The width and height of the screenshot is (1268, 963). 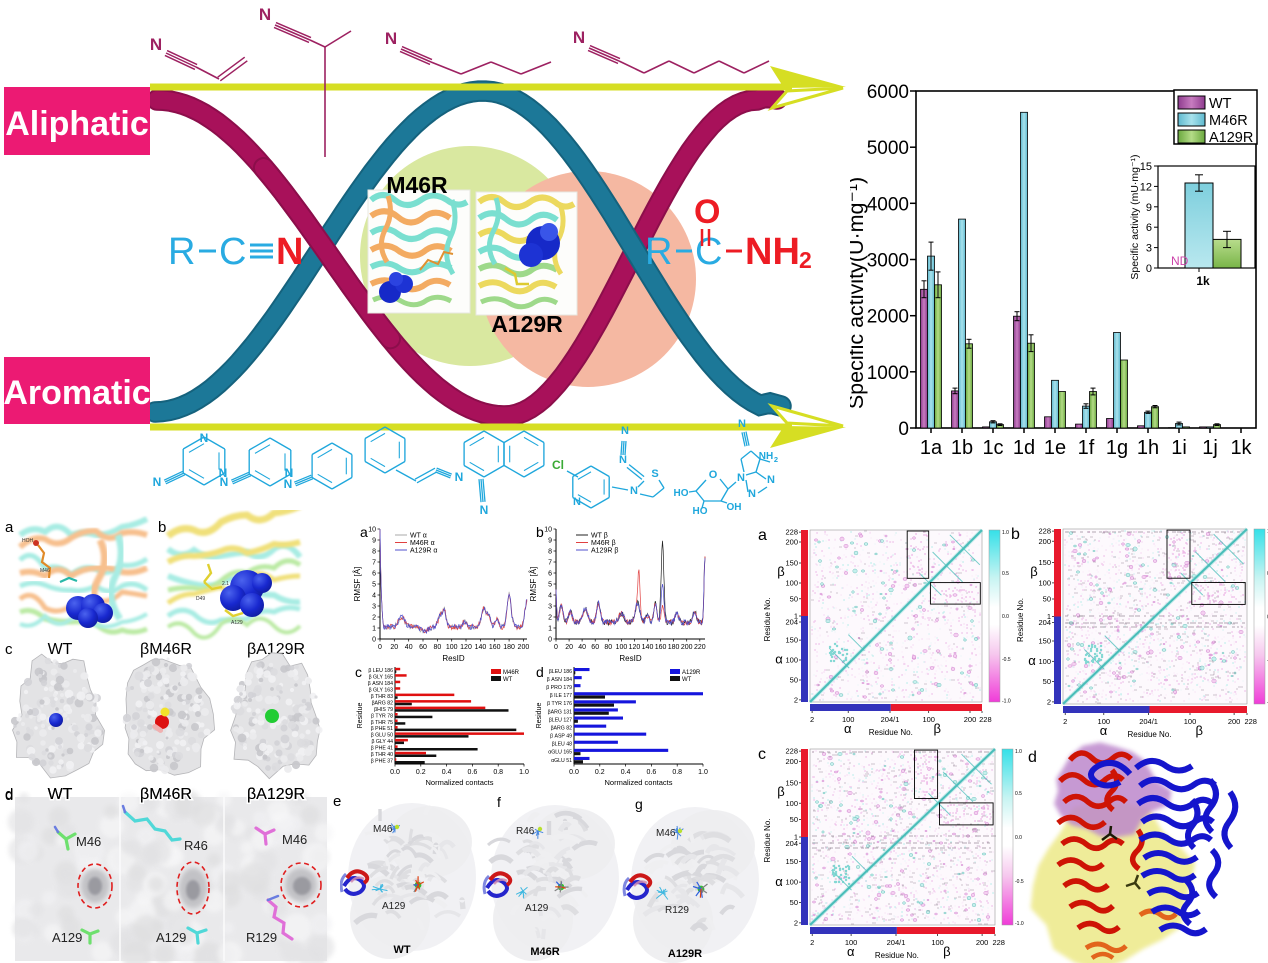 What do you see at coordinates (550, 596) in the screenshot?
I see `svg-text: 4` at bounding box center [550, 596].